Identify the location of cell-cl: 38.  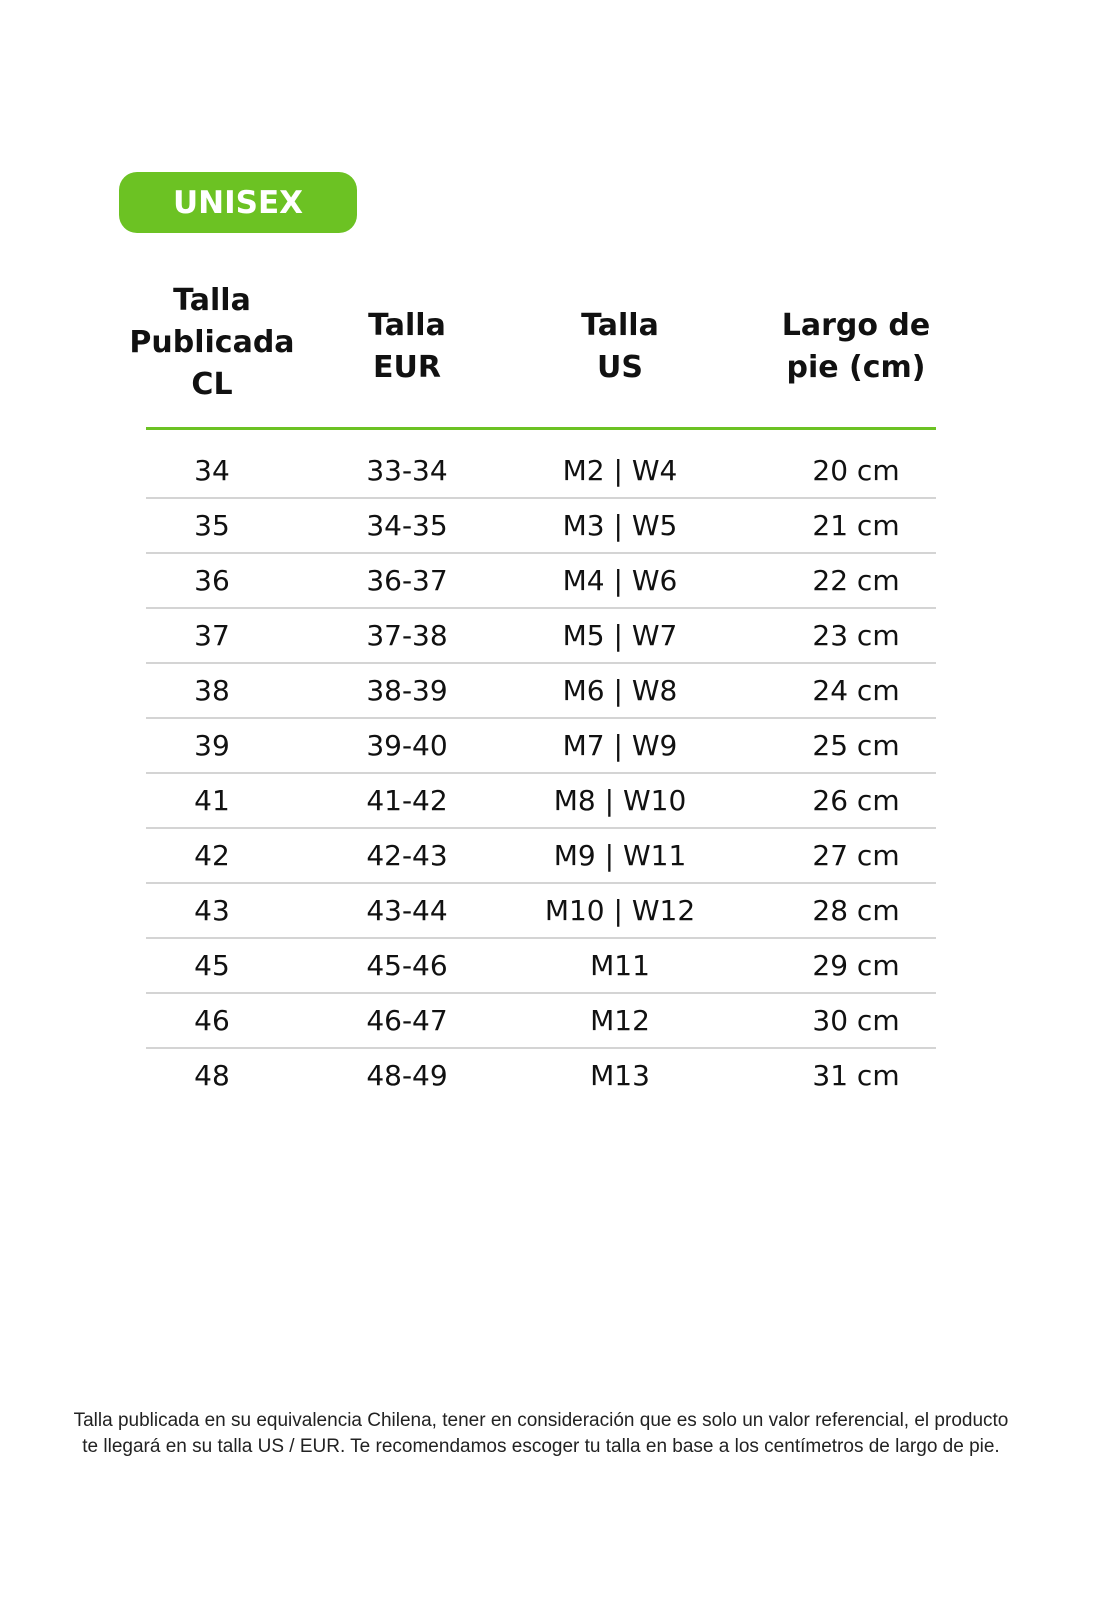
(212, 690).